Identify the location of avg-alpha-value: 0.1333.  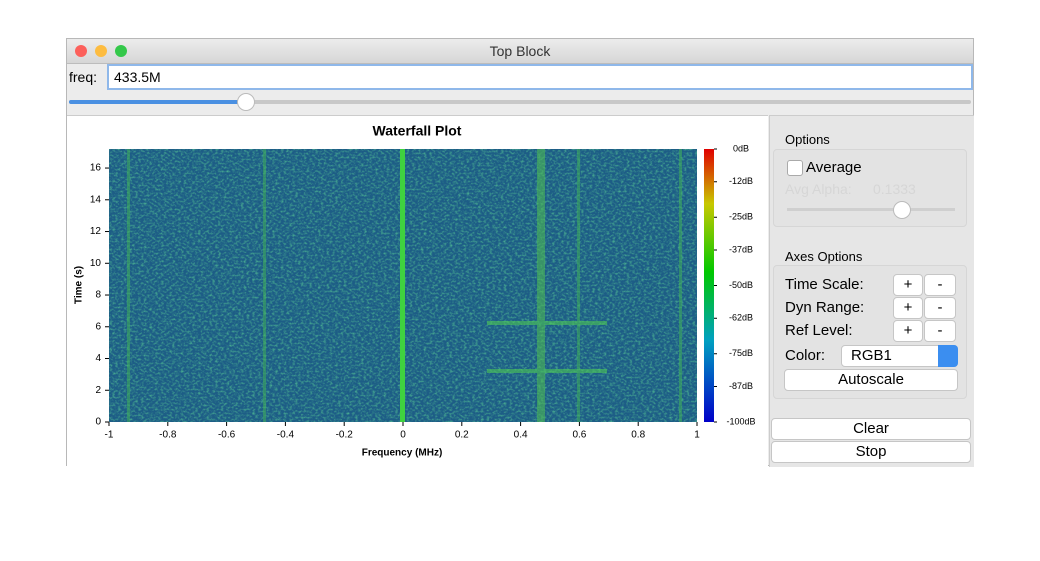
(894, 189).